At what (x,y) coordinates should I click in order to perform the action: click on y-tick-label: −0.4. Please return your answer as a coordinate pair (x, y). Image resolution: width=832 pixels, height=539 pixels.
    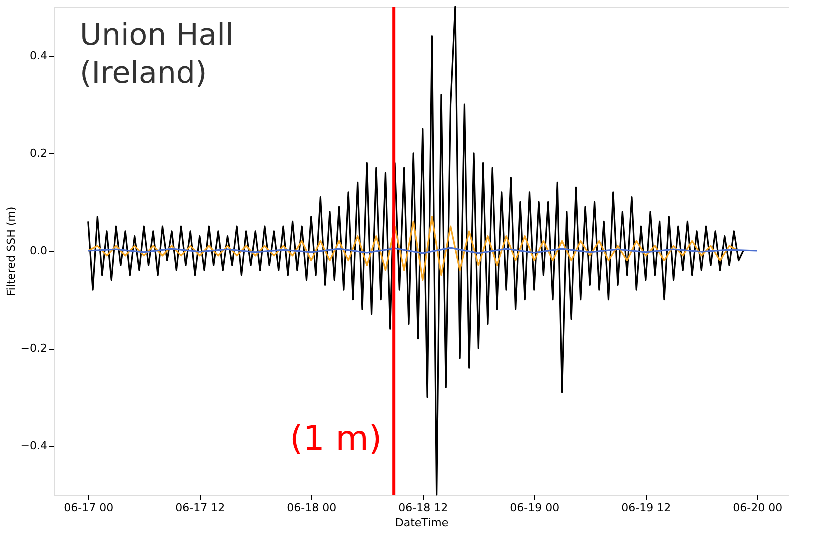
    Looking at the image, I should click on (34, 446).